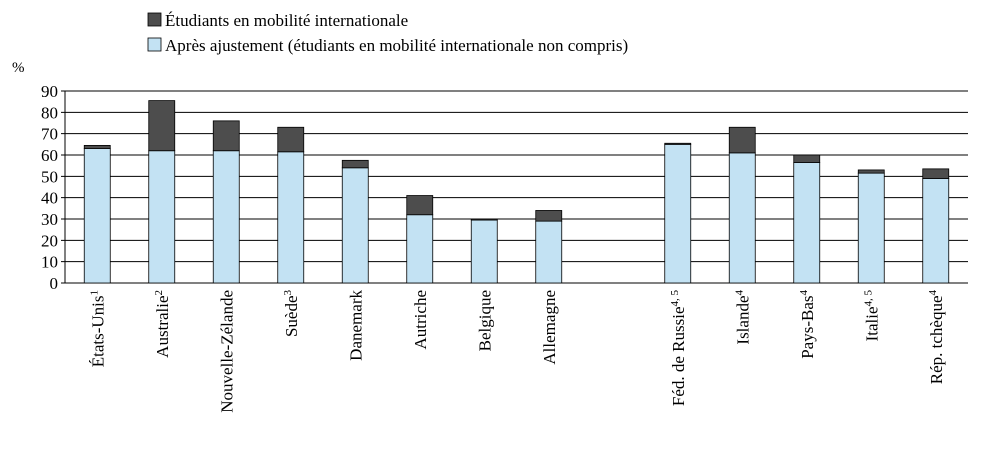 This screenshot has height=449, width=982. Describe the element at coordinates (49, 262) in the screenshot. I see `y-tick-label: 10` at that location.